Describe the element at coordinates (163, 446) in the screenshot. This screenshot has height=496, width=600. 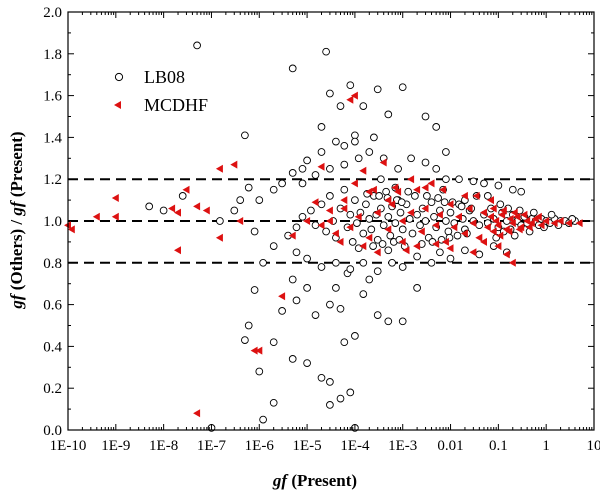
I see `x-tick-label-2: 1E-8` at that location.